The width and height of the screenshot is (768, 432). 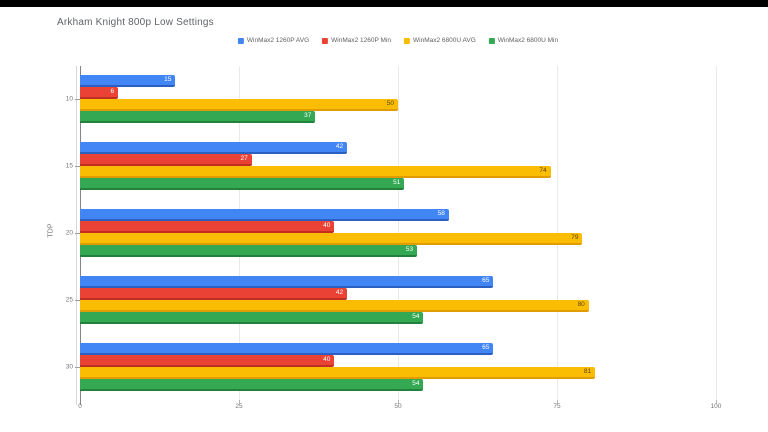 What do you see at coordinates (287, 348) in the screenshot?
I see `bar-winmax2-1260p-avg-tdp30: 65` at bounding box center [287, 348].